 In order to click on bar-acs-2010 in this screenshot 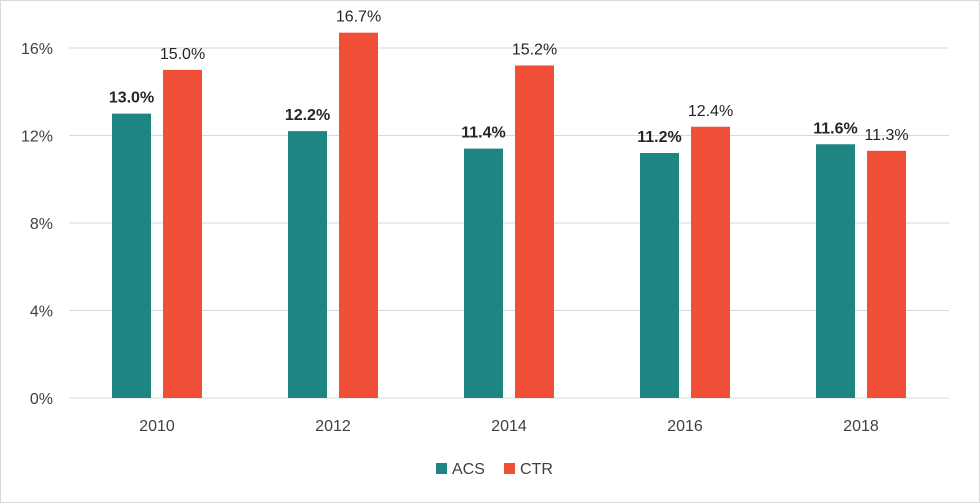, I will do `click(131, 255)`.